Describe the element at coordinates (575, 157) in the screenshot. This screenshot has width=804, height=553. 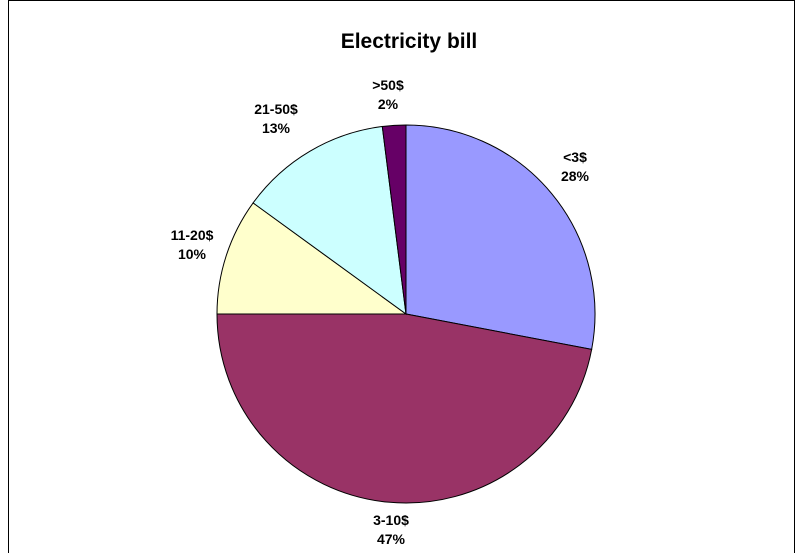
I see `slice-label-0: <3$` at that location.